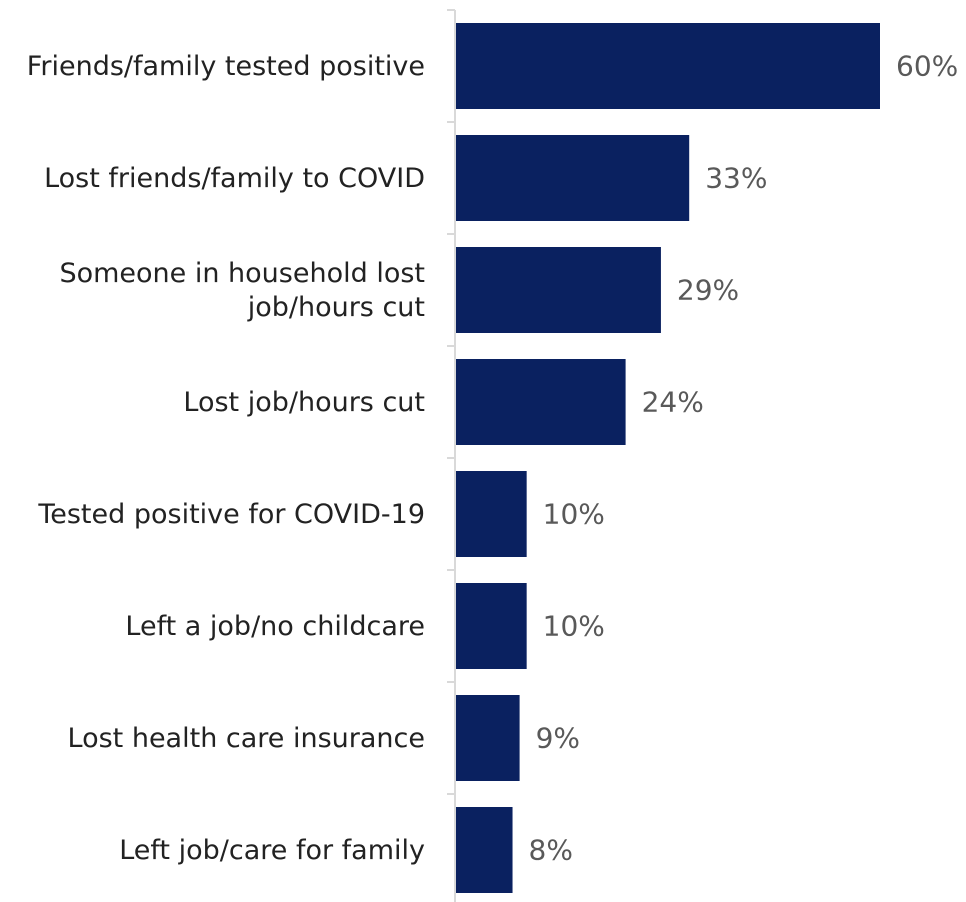 Image resolution: width=966 pixels, height=902 pixels. I want to click on category-label: Left job/care for family, so click(272, 850).